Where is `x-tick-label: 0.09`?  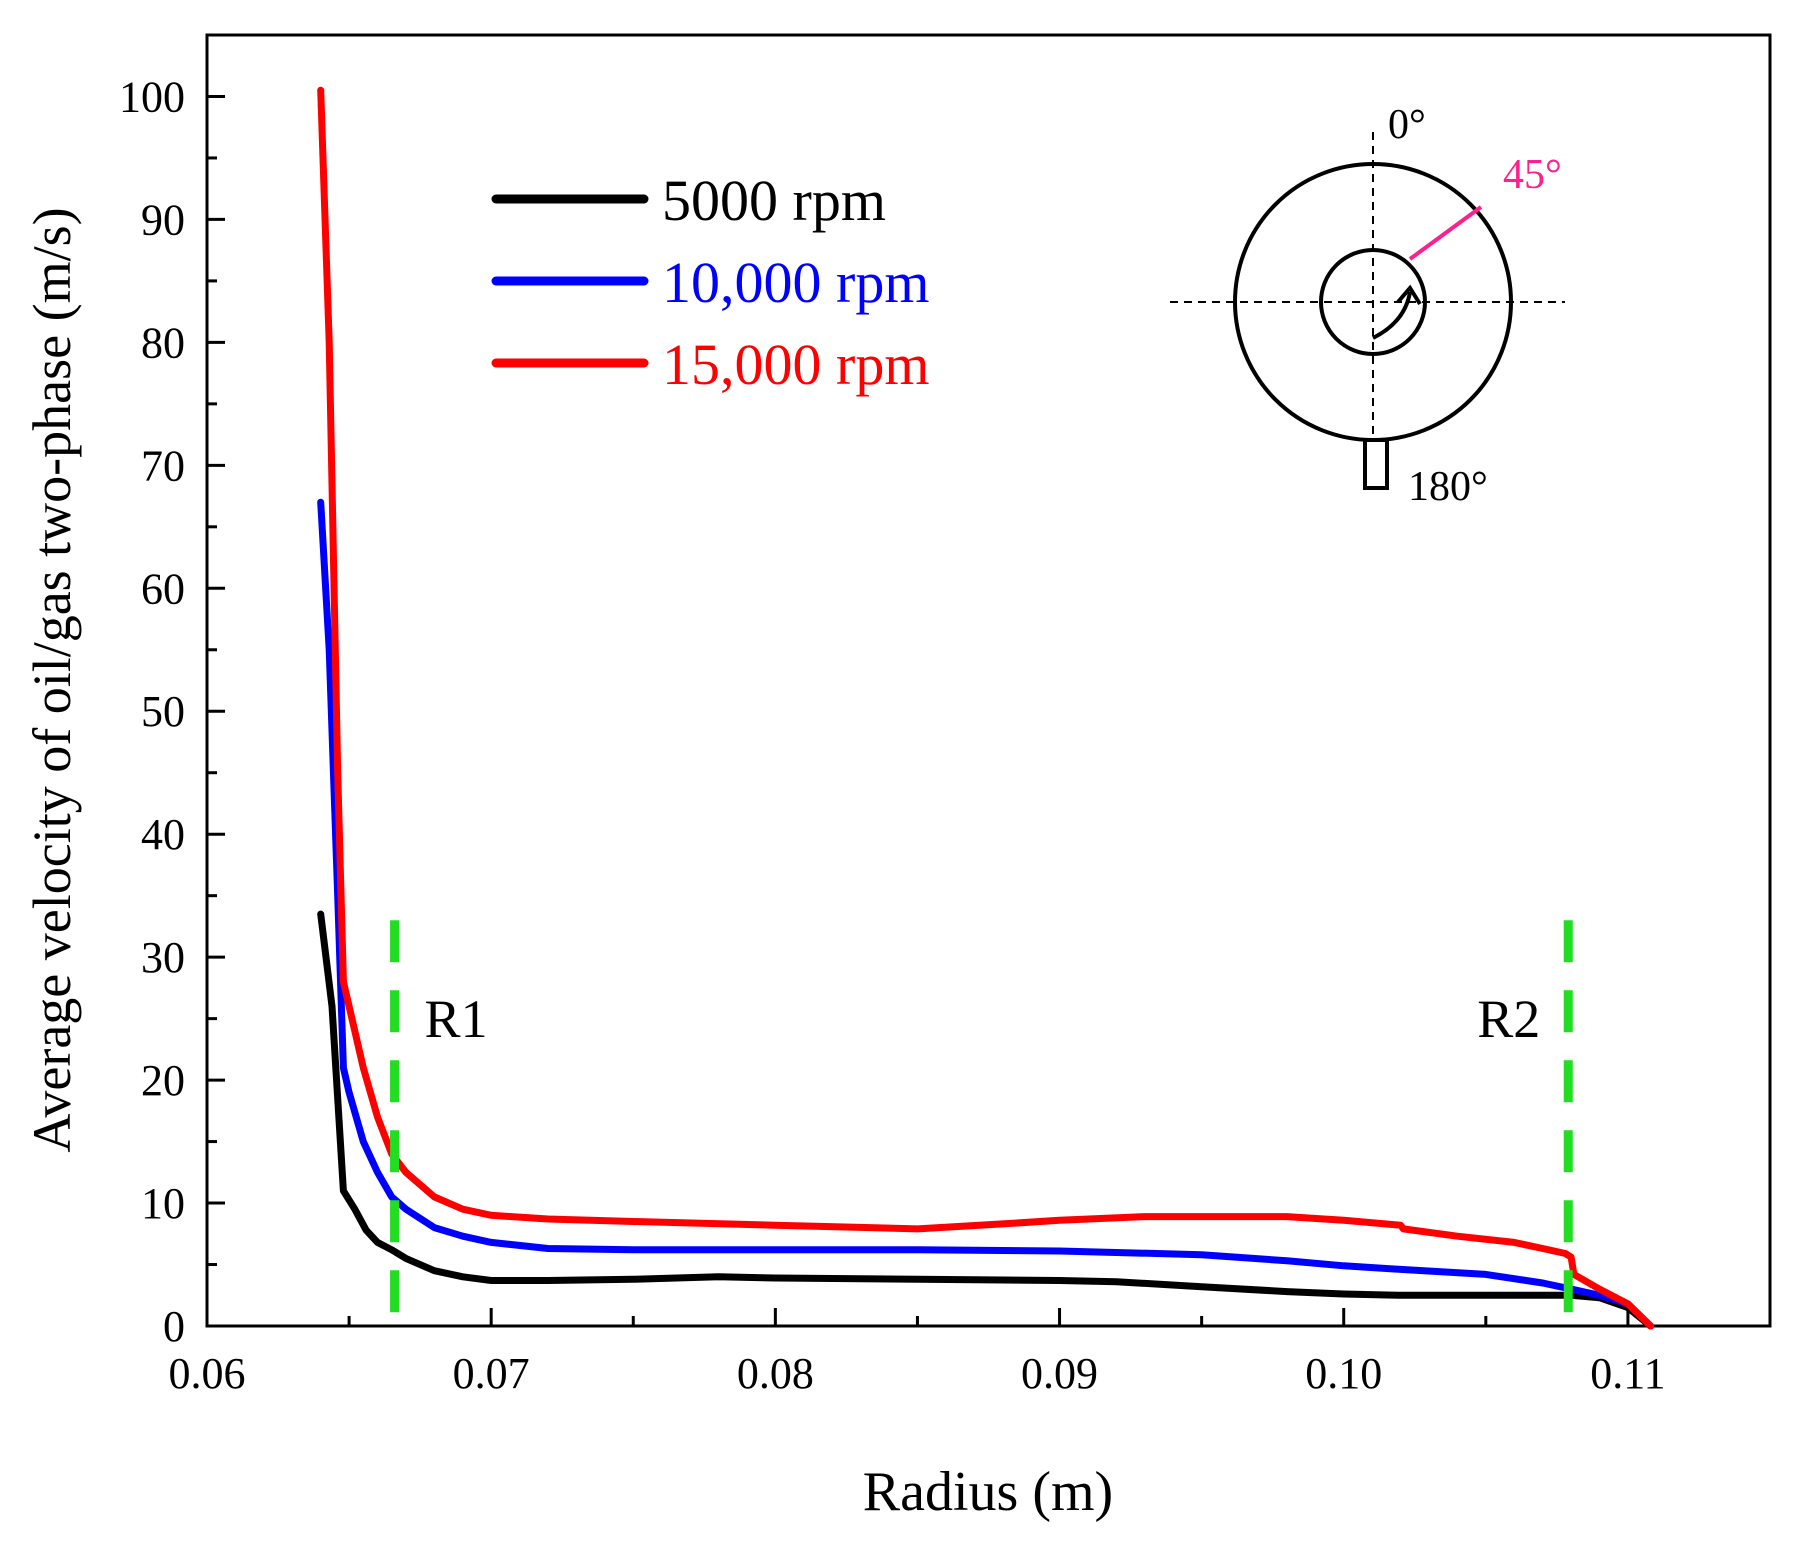
x-tick-label: 0.09 is located at coordinates (1059, 1373).